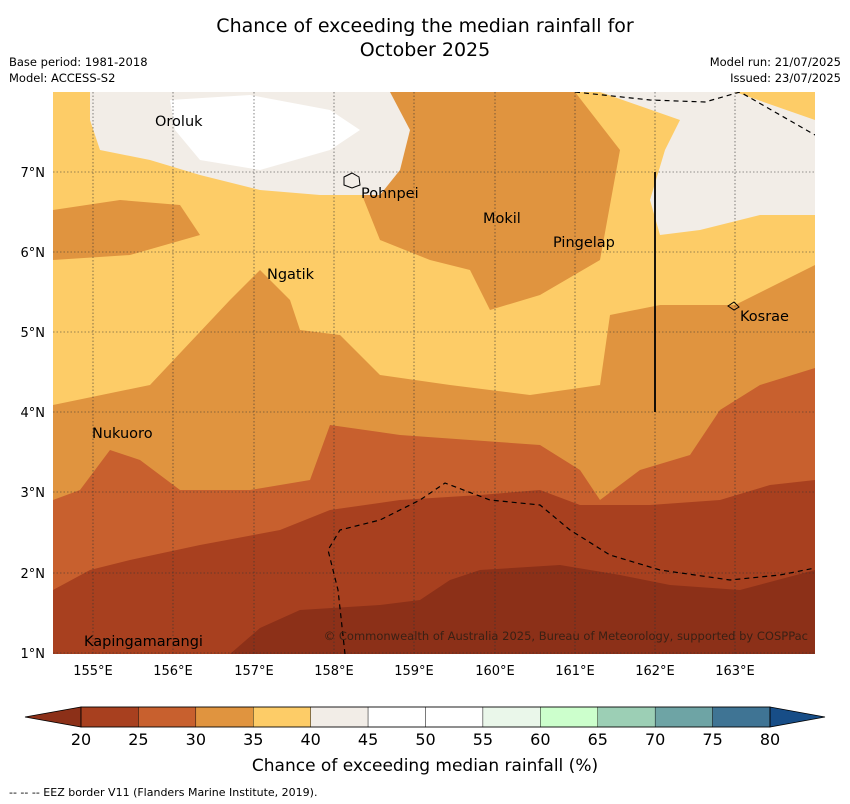 Image resolution: width=850 pixels, height=804 pixels. What do you see at coordinates (733, 306) in the screenshot?
I see `kosrae-island-outline` at bounding box center [733, 306].